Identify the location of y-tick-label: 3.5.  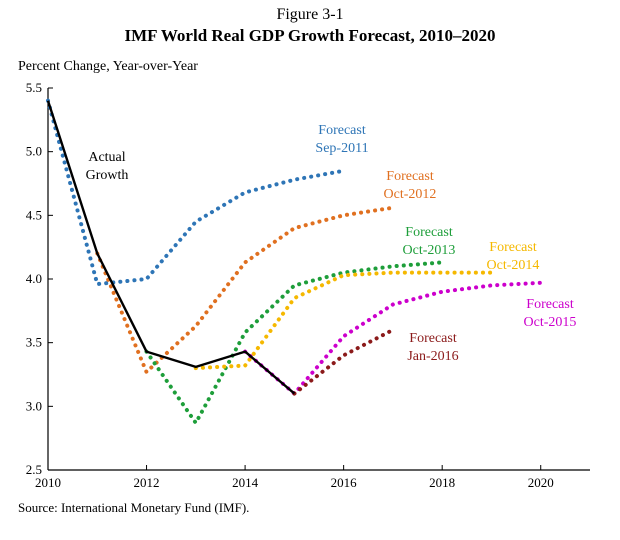
(34, 342).